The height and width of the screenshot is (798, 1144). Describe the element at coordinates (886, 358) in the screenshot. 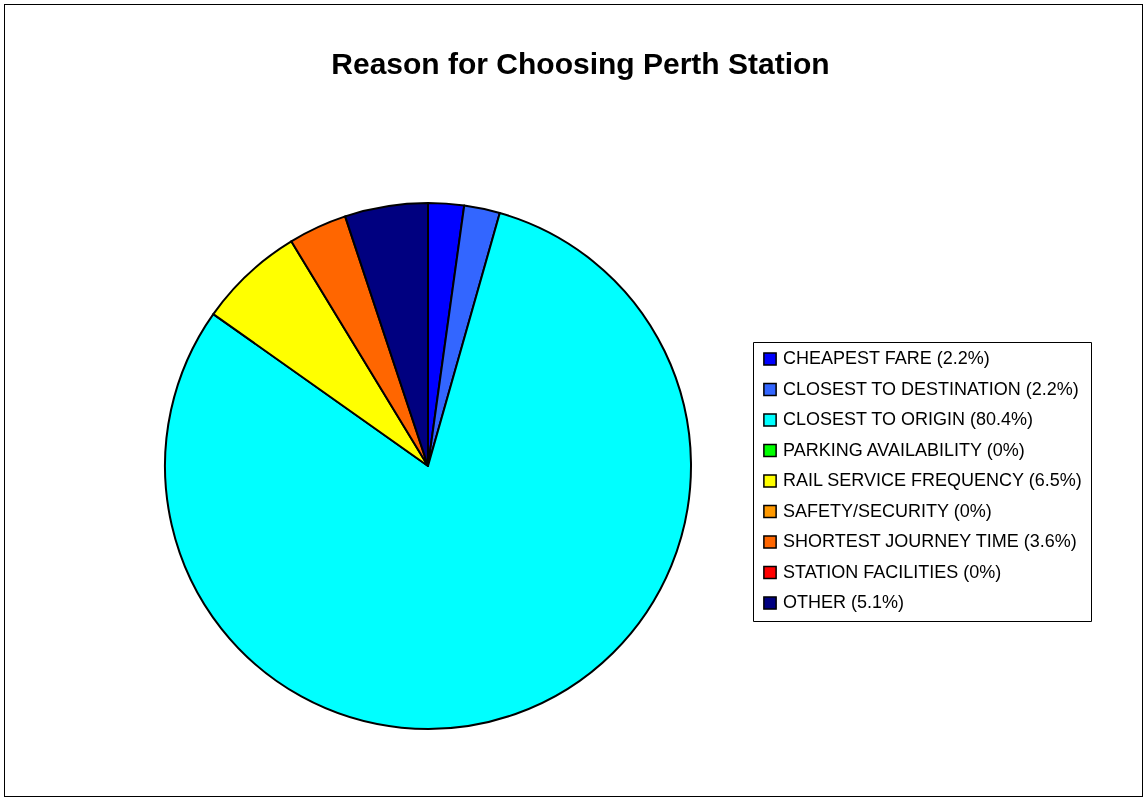

I see `legend-label: CHEAPEST FARE (2.2%)` at that location.